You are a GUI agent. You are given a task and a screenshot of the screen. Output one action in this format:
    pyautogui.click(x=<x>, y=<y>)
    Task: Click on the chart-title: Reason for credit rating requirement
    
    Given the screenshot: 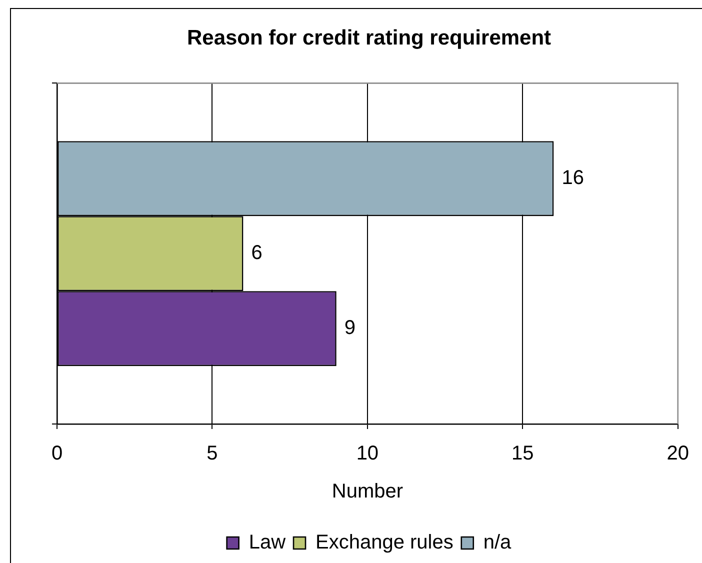 What is the action you would take?
    pyautogui.click(x=369, y=38)
    